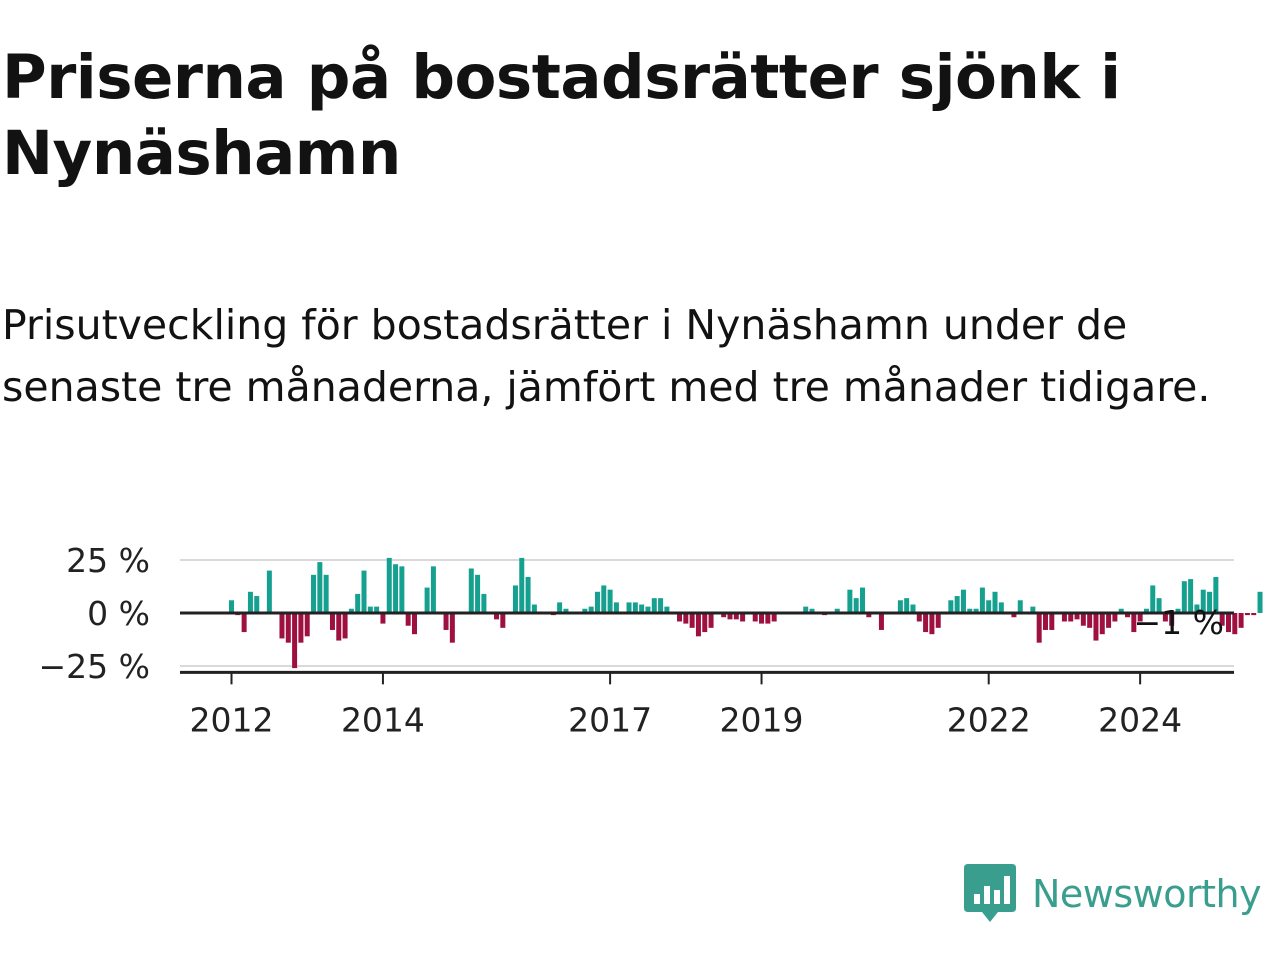 Image resolution: width=1280 pixels, height=960 pixels. What do you see at coordinates (1140, 719) in the screenshot?
I see `x-tick-label: 2024` at bounding box center [1140, 719].